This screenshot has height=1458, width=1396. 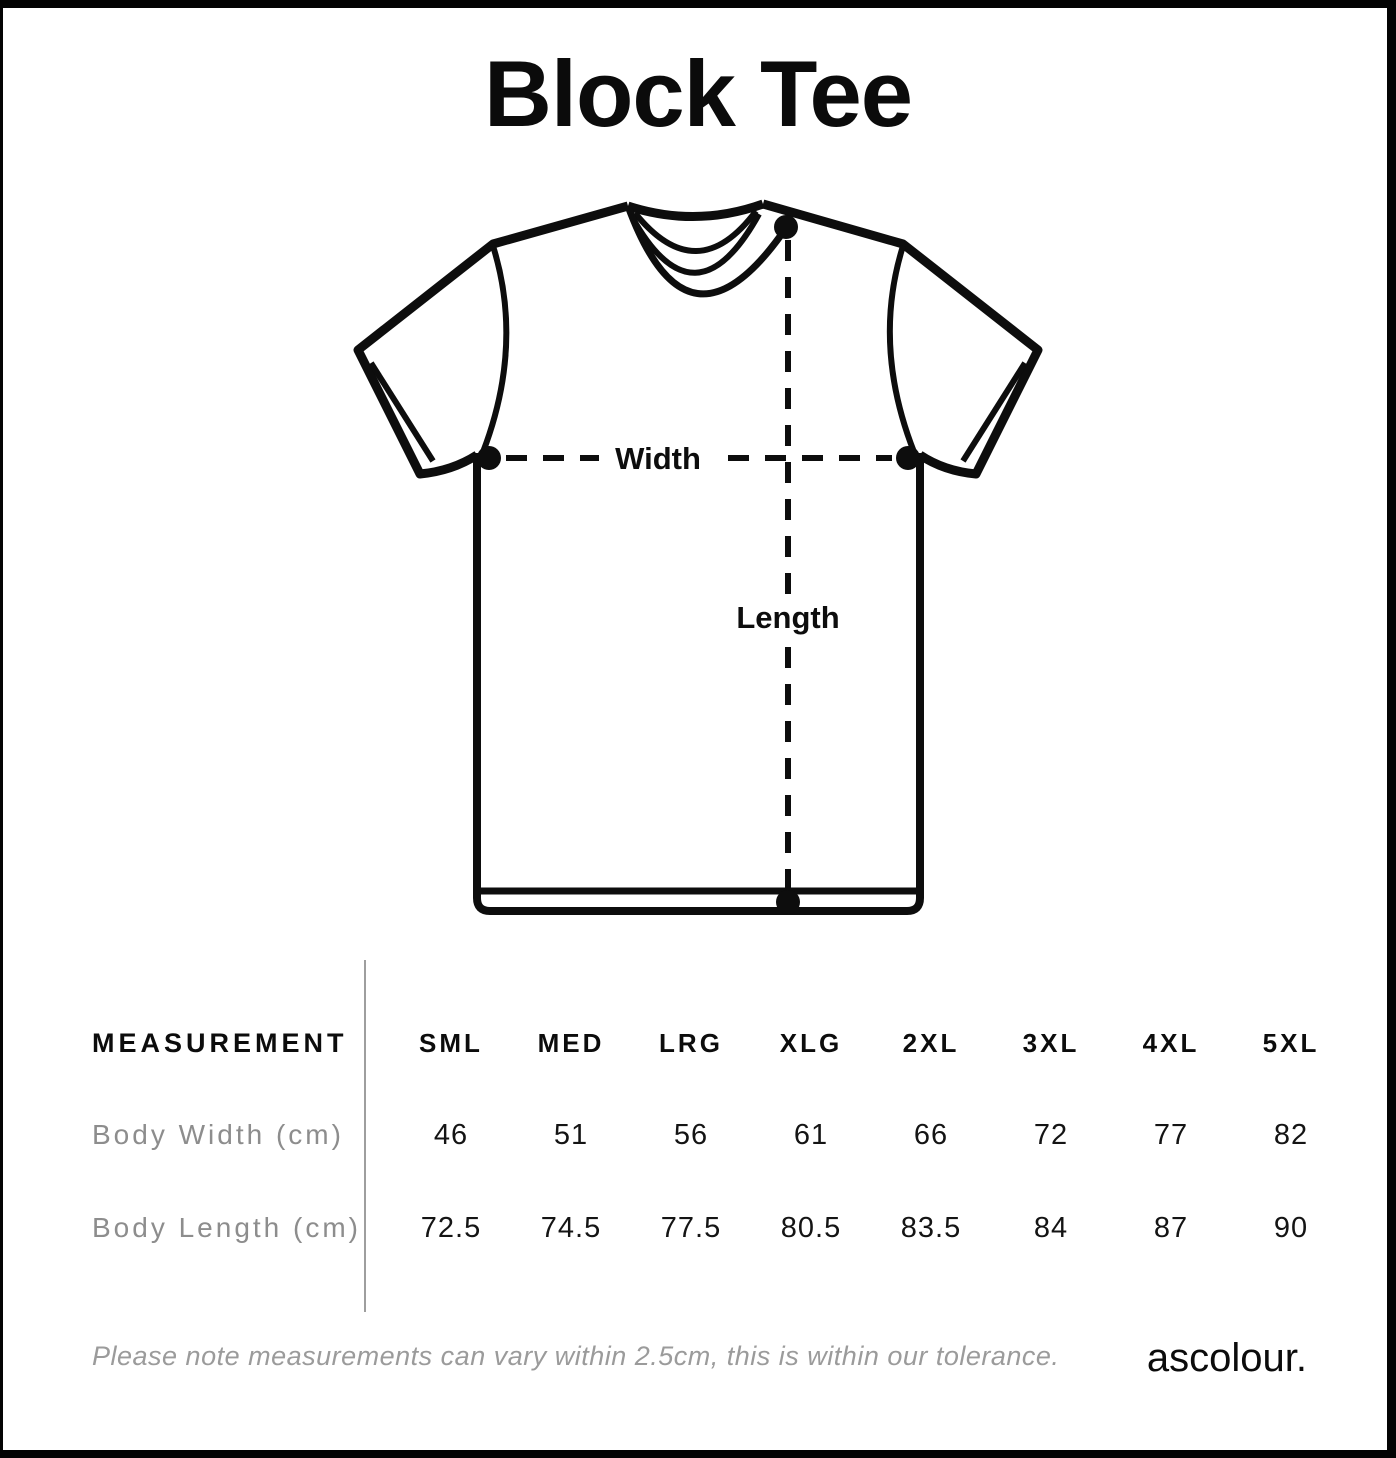 I want to click on tee-left-cuff-seam, so click(x=402, y=412).